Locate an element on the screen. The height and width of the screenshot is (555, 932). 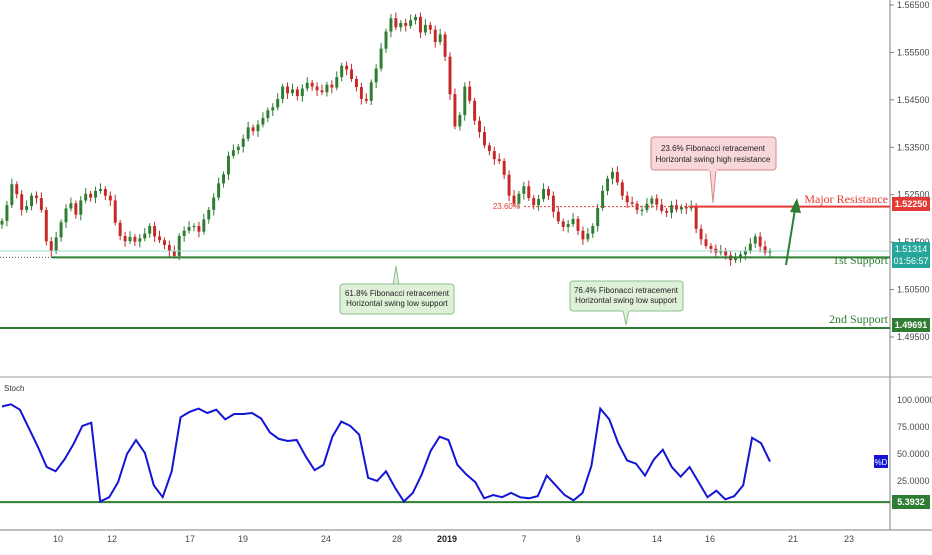
price-tick-label: 1.54500 is located at coordinates (913, 100).